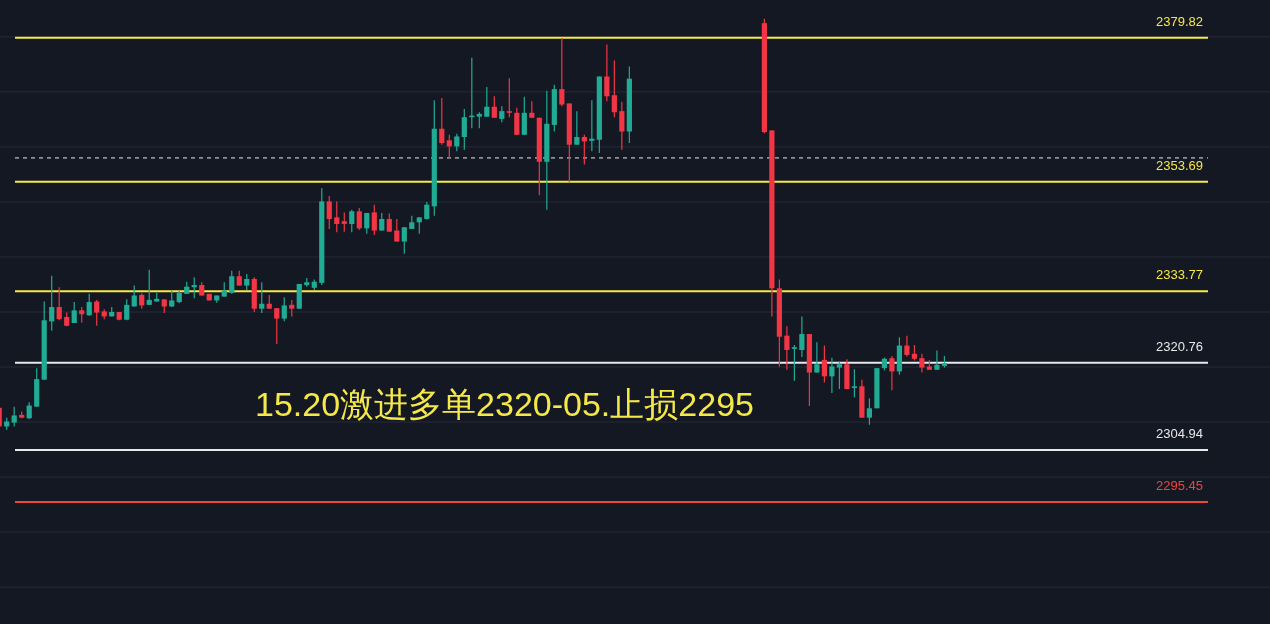 This screenshot has width=1270, height=624. What do you see at coordinates (1179, 165) in the screenshot?
I see `ref-line-label: 2353.69` at bounding box center [1179, 165].